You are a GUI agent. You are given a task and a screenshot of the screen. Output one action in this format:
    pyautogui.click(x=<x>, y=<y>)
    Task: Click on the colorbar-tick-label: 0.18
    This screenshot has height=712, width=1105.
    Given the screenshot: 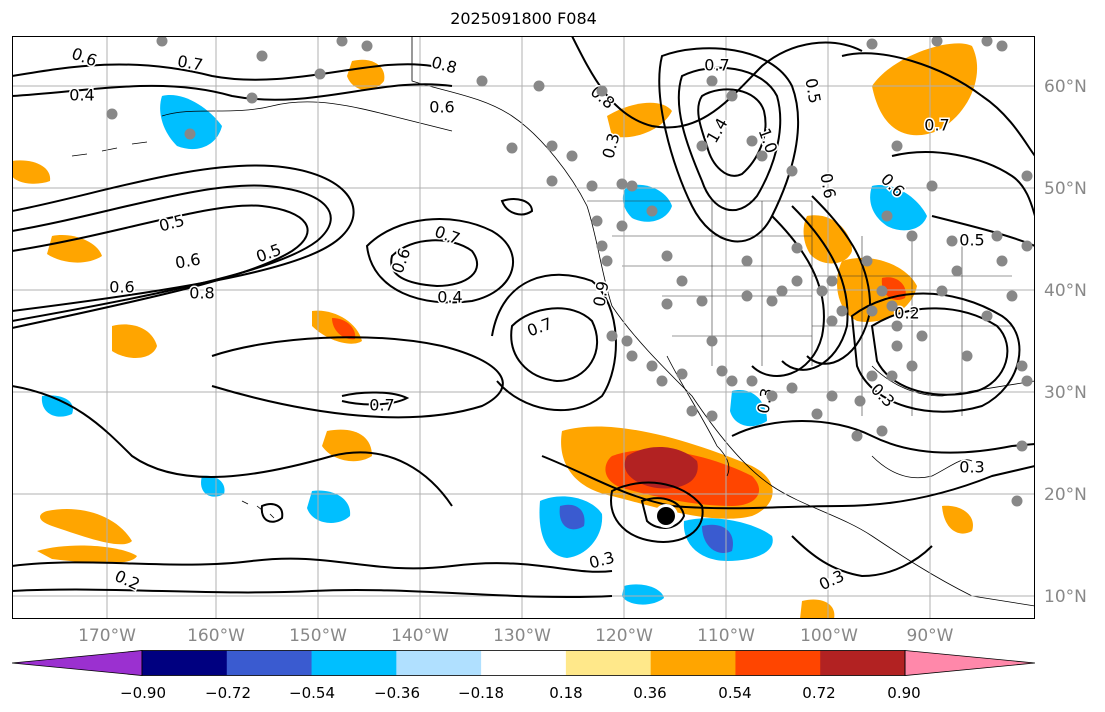 What is the action you would take?
    pyautogui.click(x=566, y=693)
    